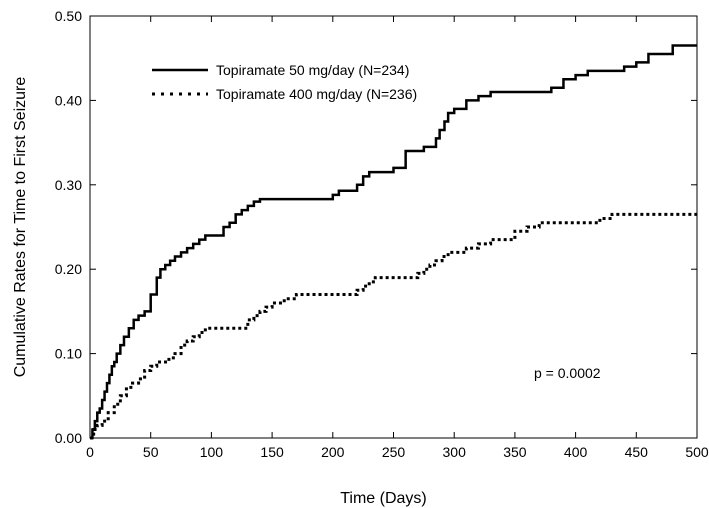 This screenshot has height=508, width=709. What do you see at coordinates (68, 100) in the screenshot?
I see `y-tick-label: 0.40` at bounding box center [68, 100].